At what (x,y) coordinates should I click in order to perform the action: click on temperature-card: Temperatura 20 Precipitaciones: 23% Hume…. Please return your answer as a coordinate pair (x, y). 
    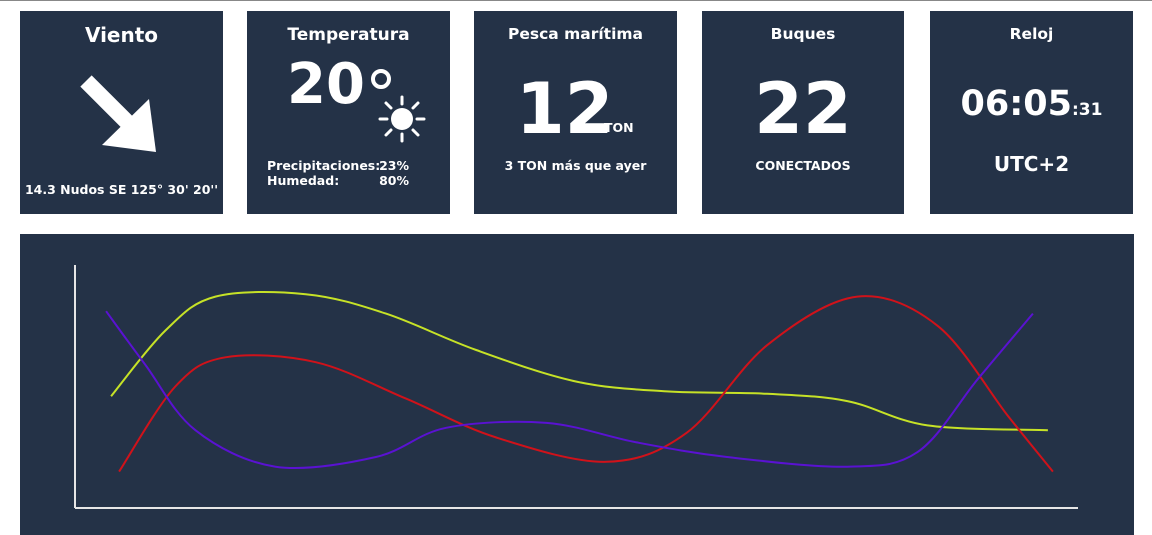
    Looking at the image, I should click on (348, 112).